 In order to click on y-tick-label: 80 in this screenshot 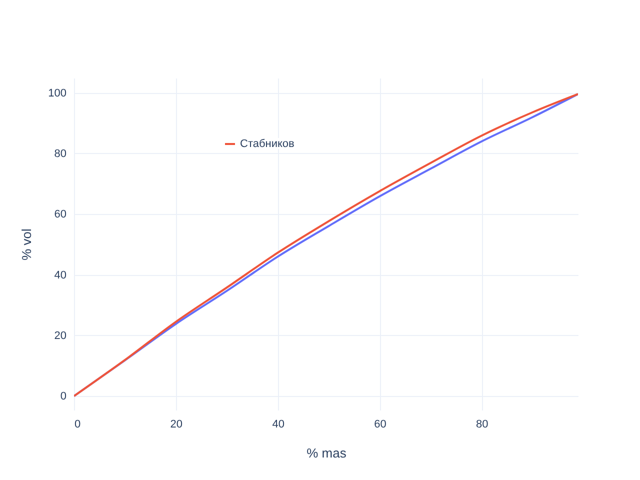, I will do `click(60, 154)`.